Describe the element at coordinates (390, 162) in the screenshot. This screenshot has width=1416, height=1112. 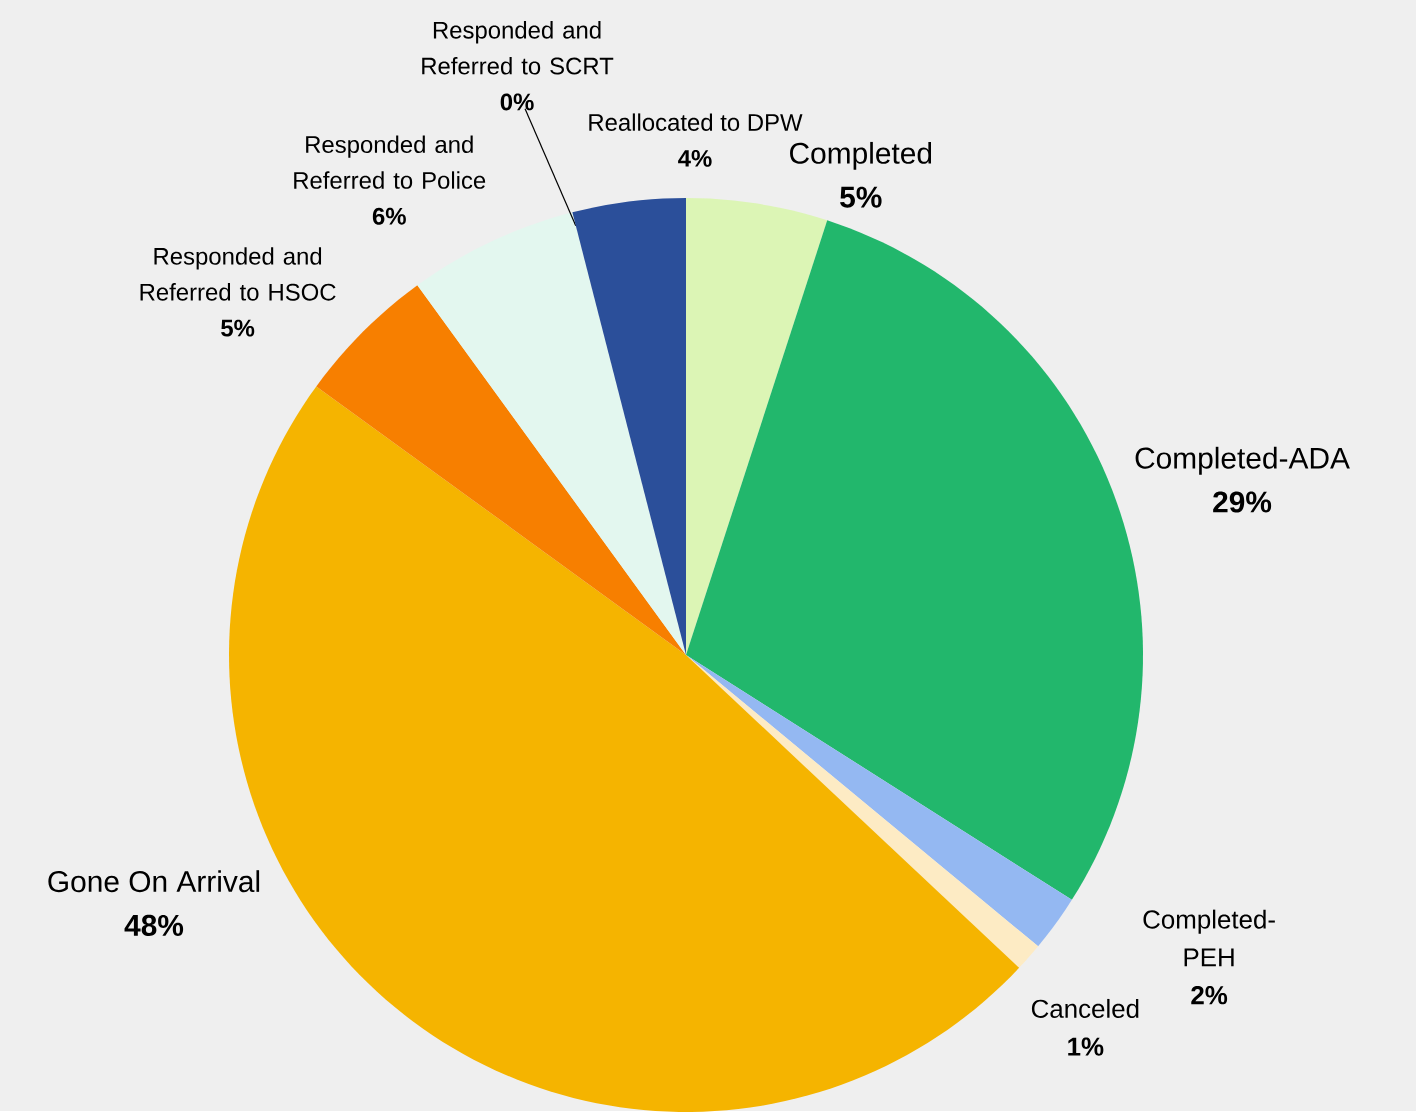
I see `slice-label: Responded and Referred to Police` at that location.